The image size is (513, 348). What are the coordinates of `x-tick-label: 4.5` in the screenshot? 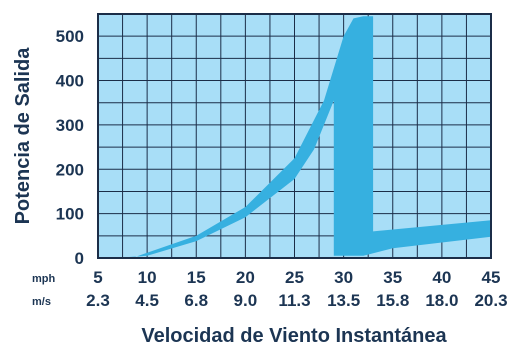 It's located at (147, 300).